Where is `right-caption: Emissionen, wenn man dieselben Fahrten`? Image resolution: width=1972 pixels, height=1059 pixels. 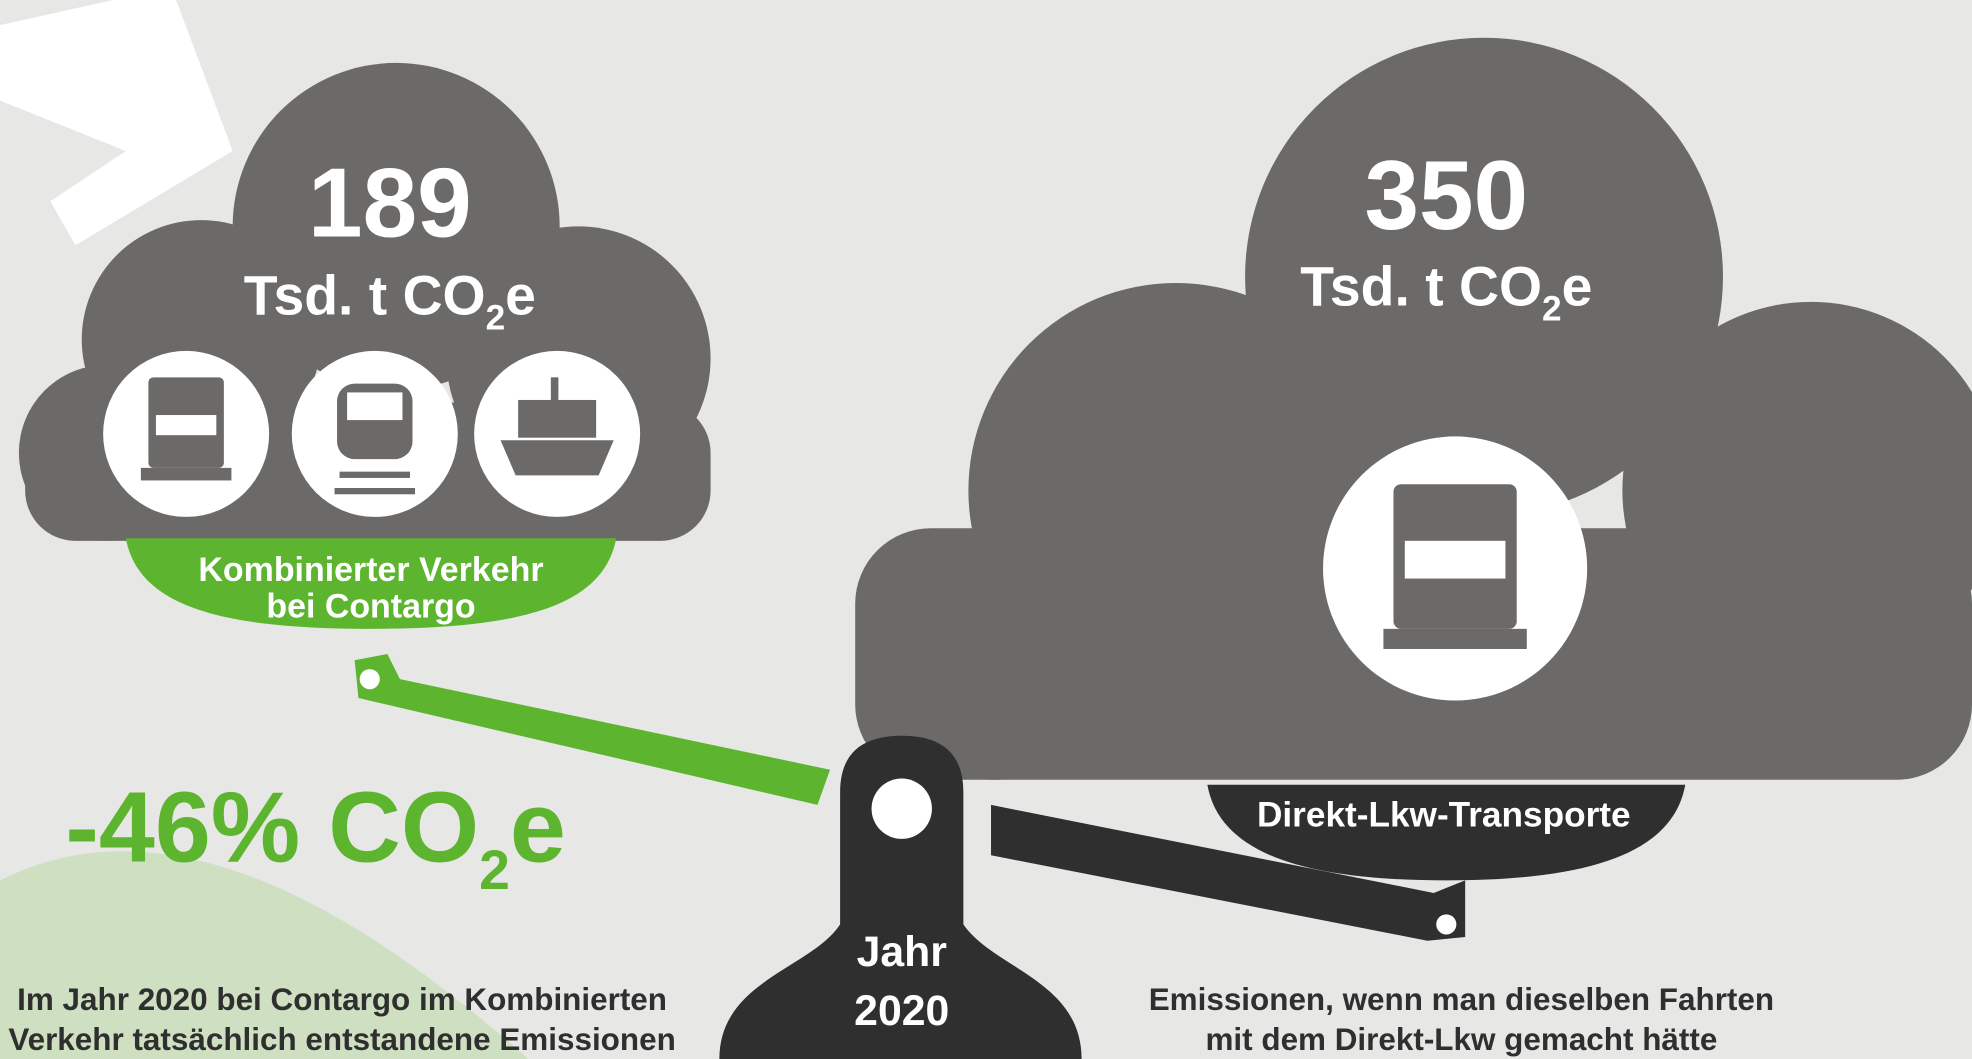
right-caption: Emissionen, wenn man dieselben Fahrten is located at coordinates (1461, 999).